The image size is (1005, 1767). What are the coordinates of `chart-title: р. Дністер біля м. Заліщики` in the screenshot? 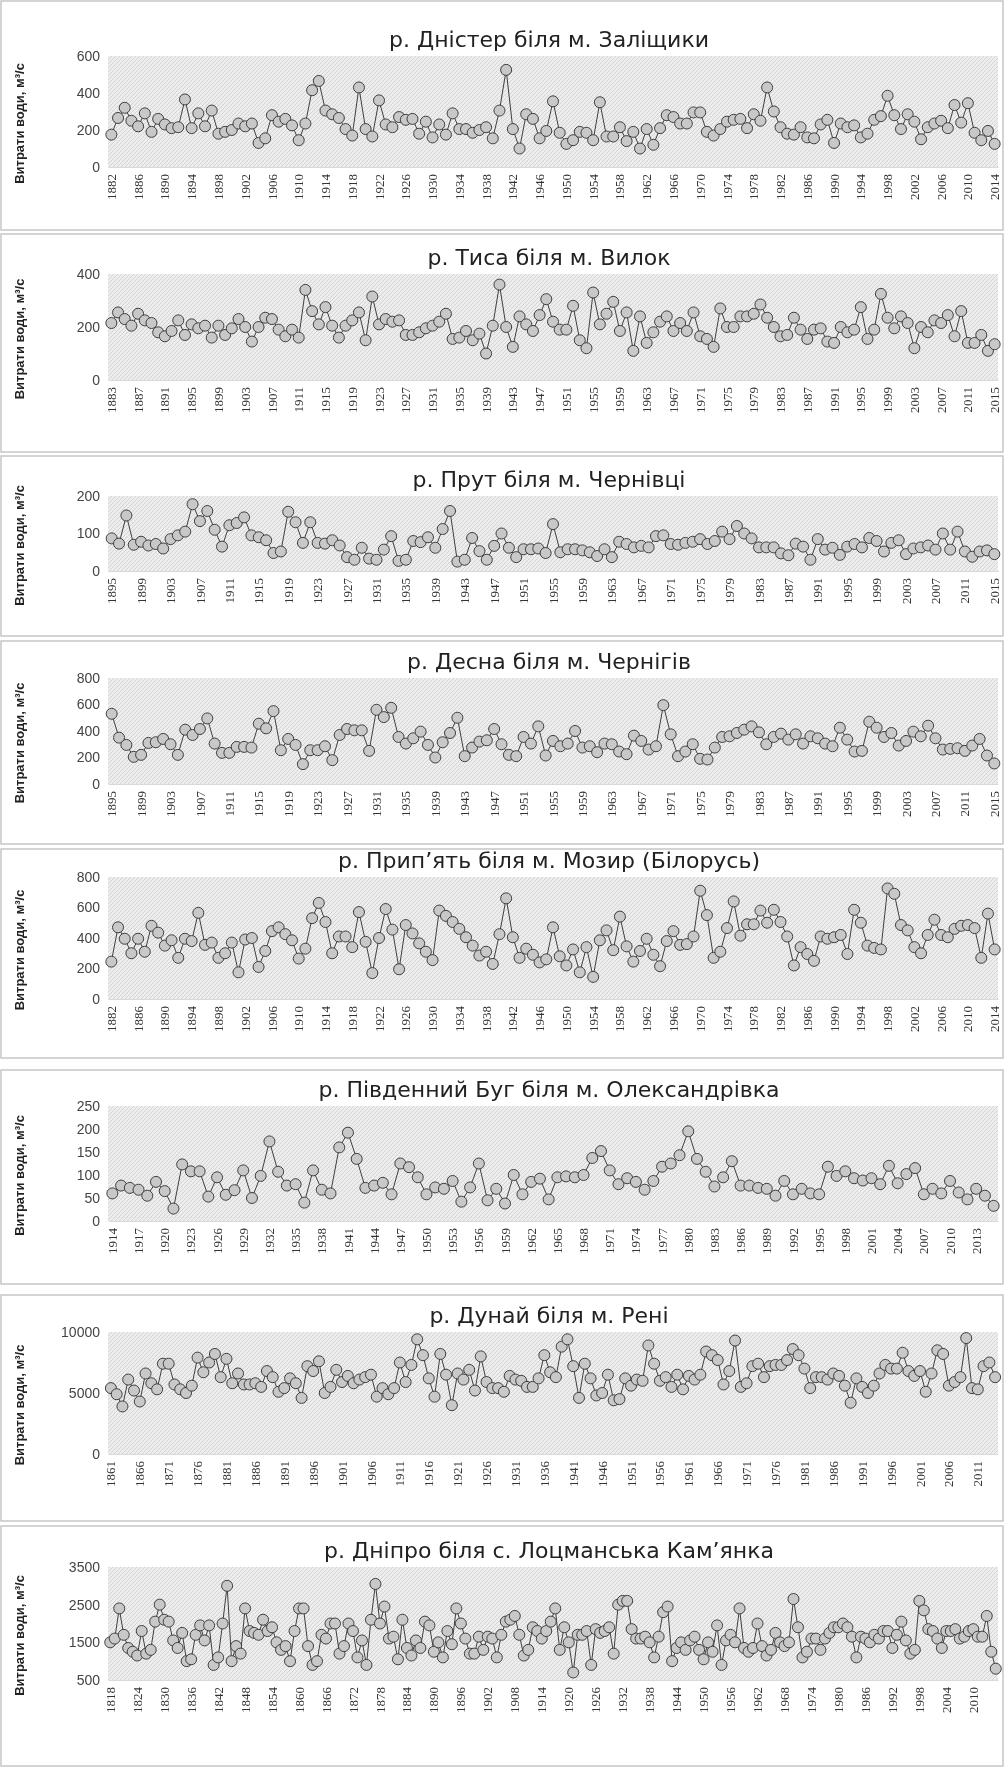 It's located at (549, 39).